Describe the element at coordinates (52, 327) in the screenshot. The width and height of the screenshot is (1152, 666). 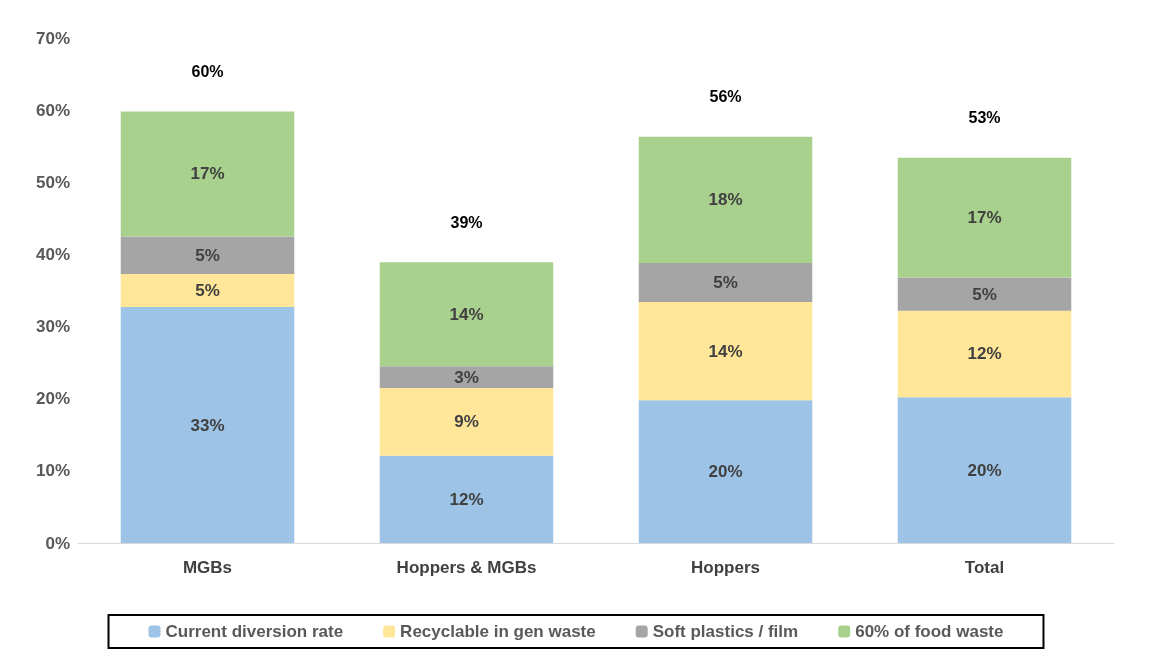
I see `y-tick-label: 30%` at that location.